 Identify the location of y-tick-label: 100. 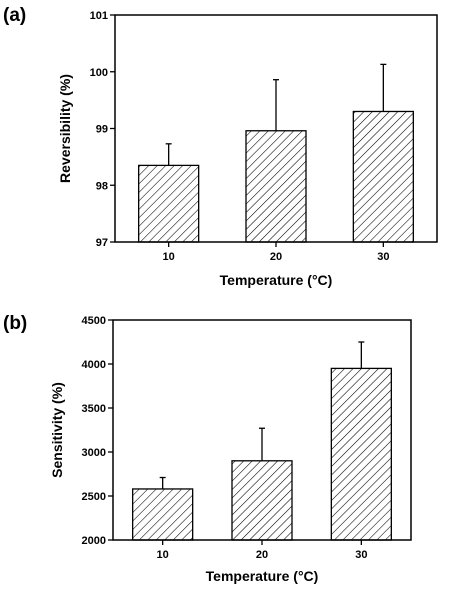
(99, 73).